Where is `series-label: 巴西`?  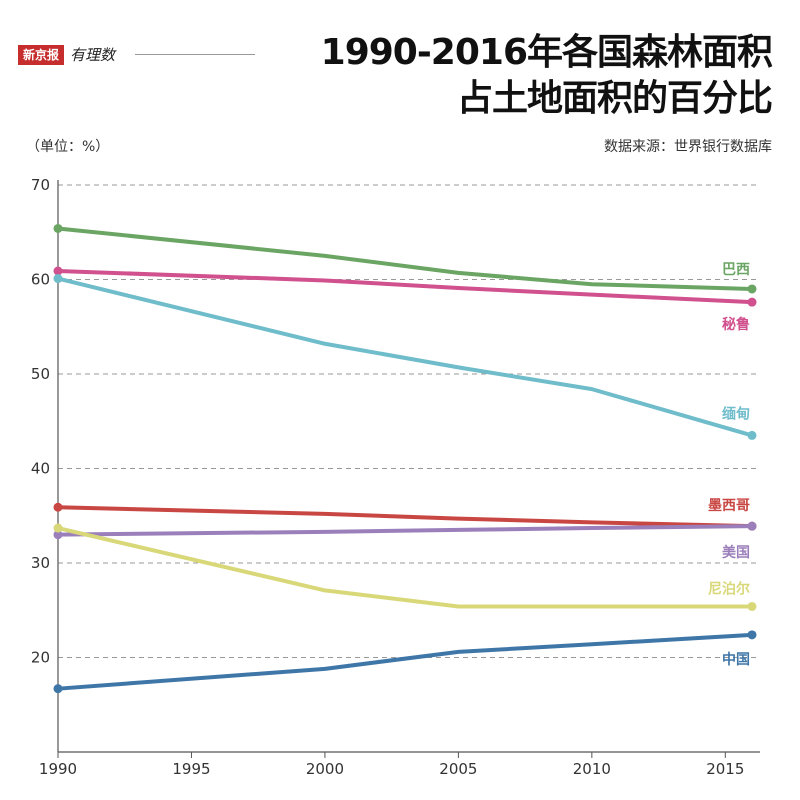
series-label: 巴西 is located at coordinates (736, 270).